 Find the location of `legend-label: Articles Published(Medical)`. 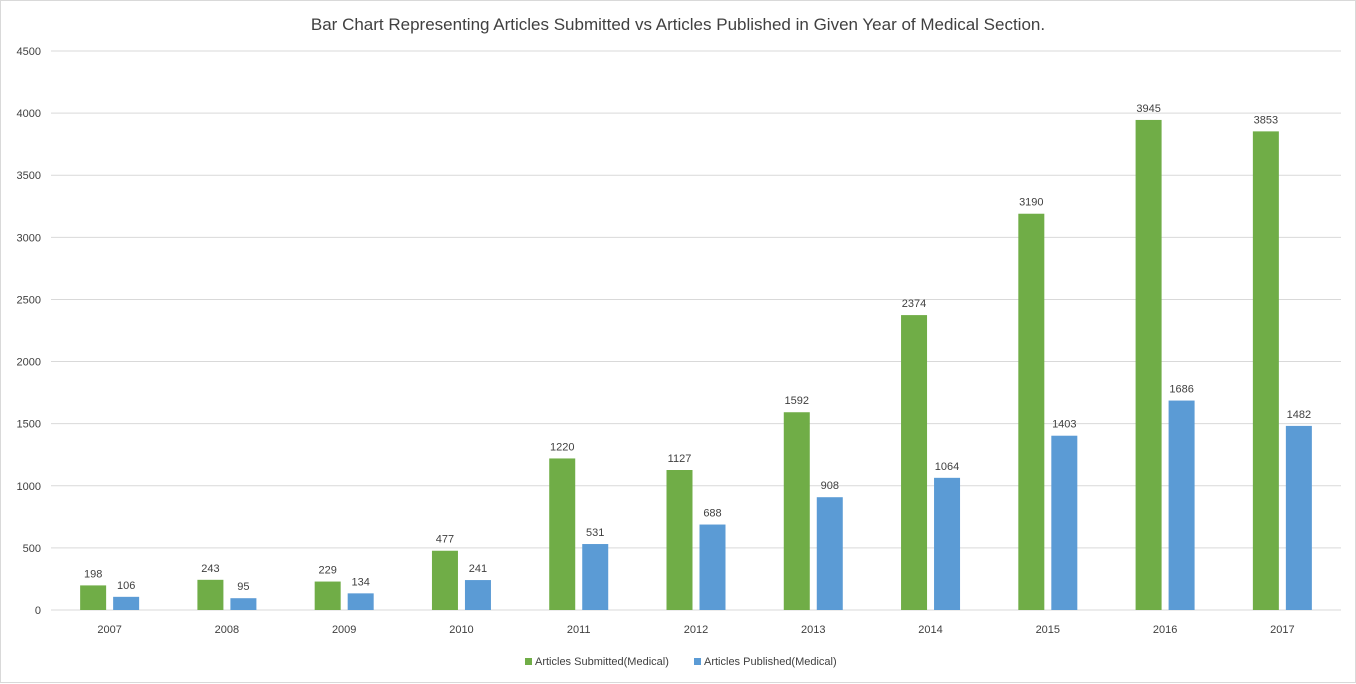

legend-label: Articles Published(Medical) is located at coordinates (770, 662).